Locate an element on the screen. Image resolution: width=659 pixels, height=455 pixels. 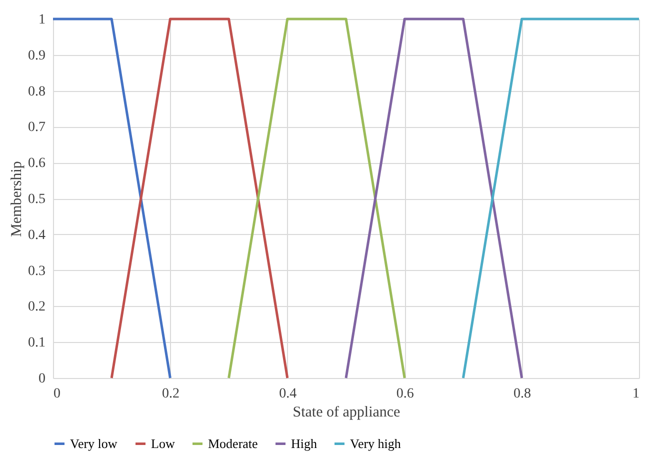
y-tick-label: 0.3 is located at coordinates (37, 271).